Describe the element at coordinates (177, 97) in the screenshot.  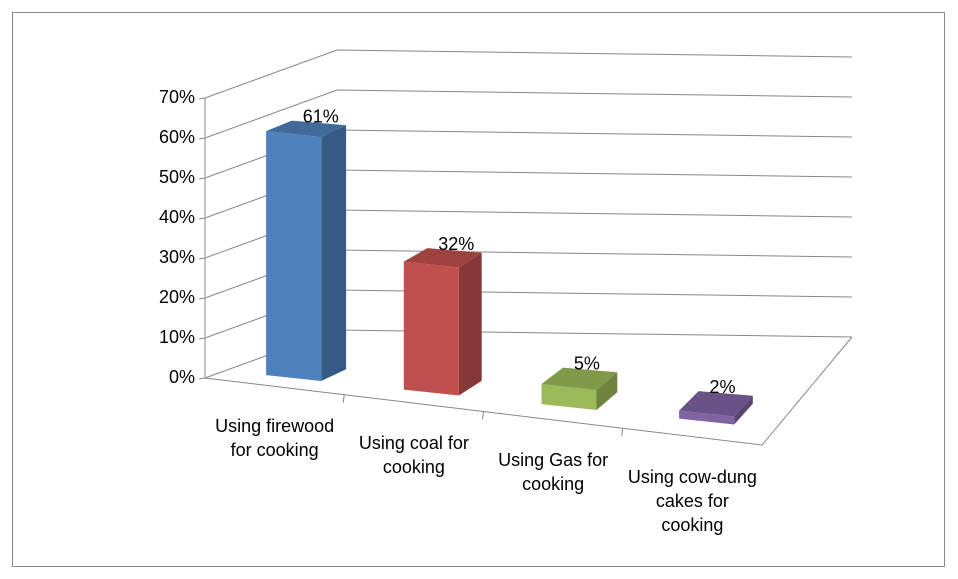
I see `y-tick-label: 70%` at that location.